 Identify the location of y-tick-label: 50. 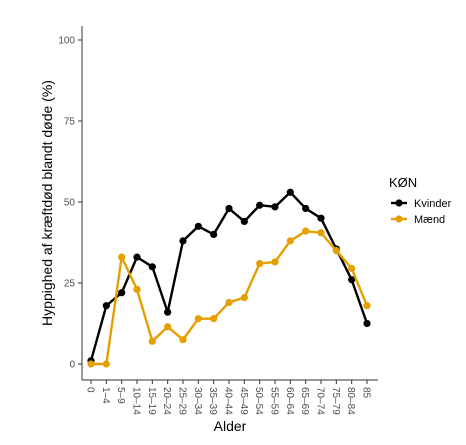
(70, 203).